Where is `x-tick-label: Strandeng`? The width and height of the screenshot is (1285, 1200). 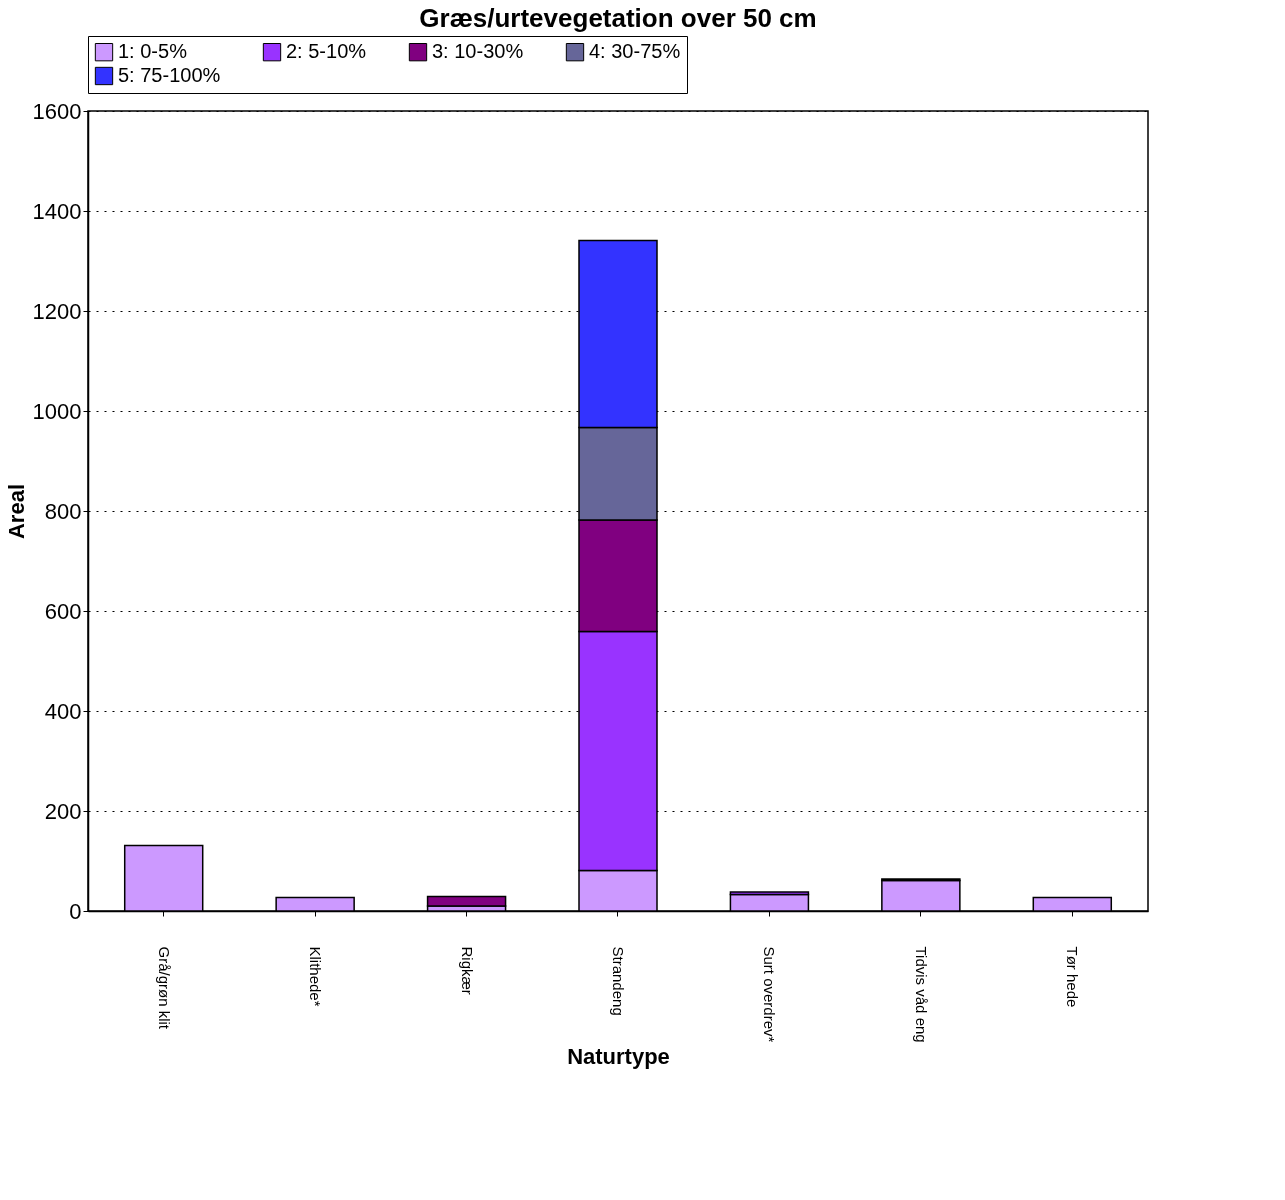 x-tick-label: Strandeng is located at coordinates (618, 981).